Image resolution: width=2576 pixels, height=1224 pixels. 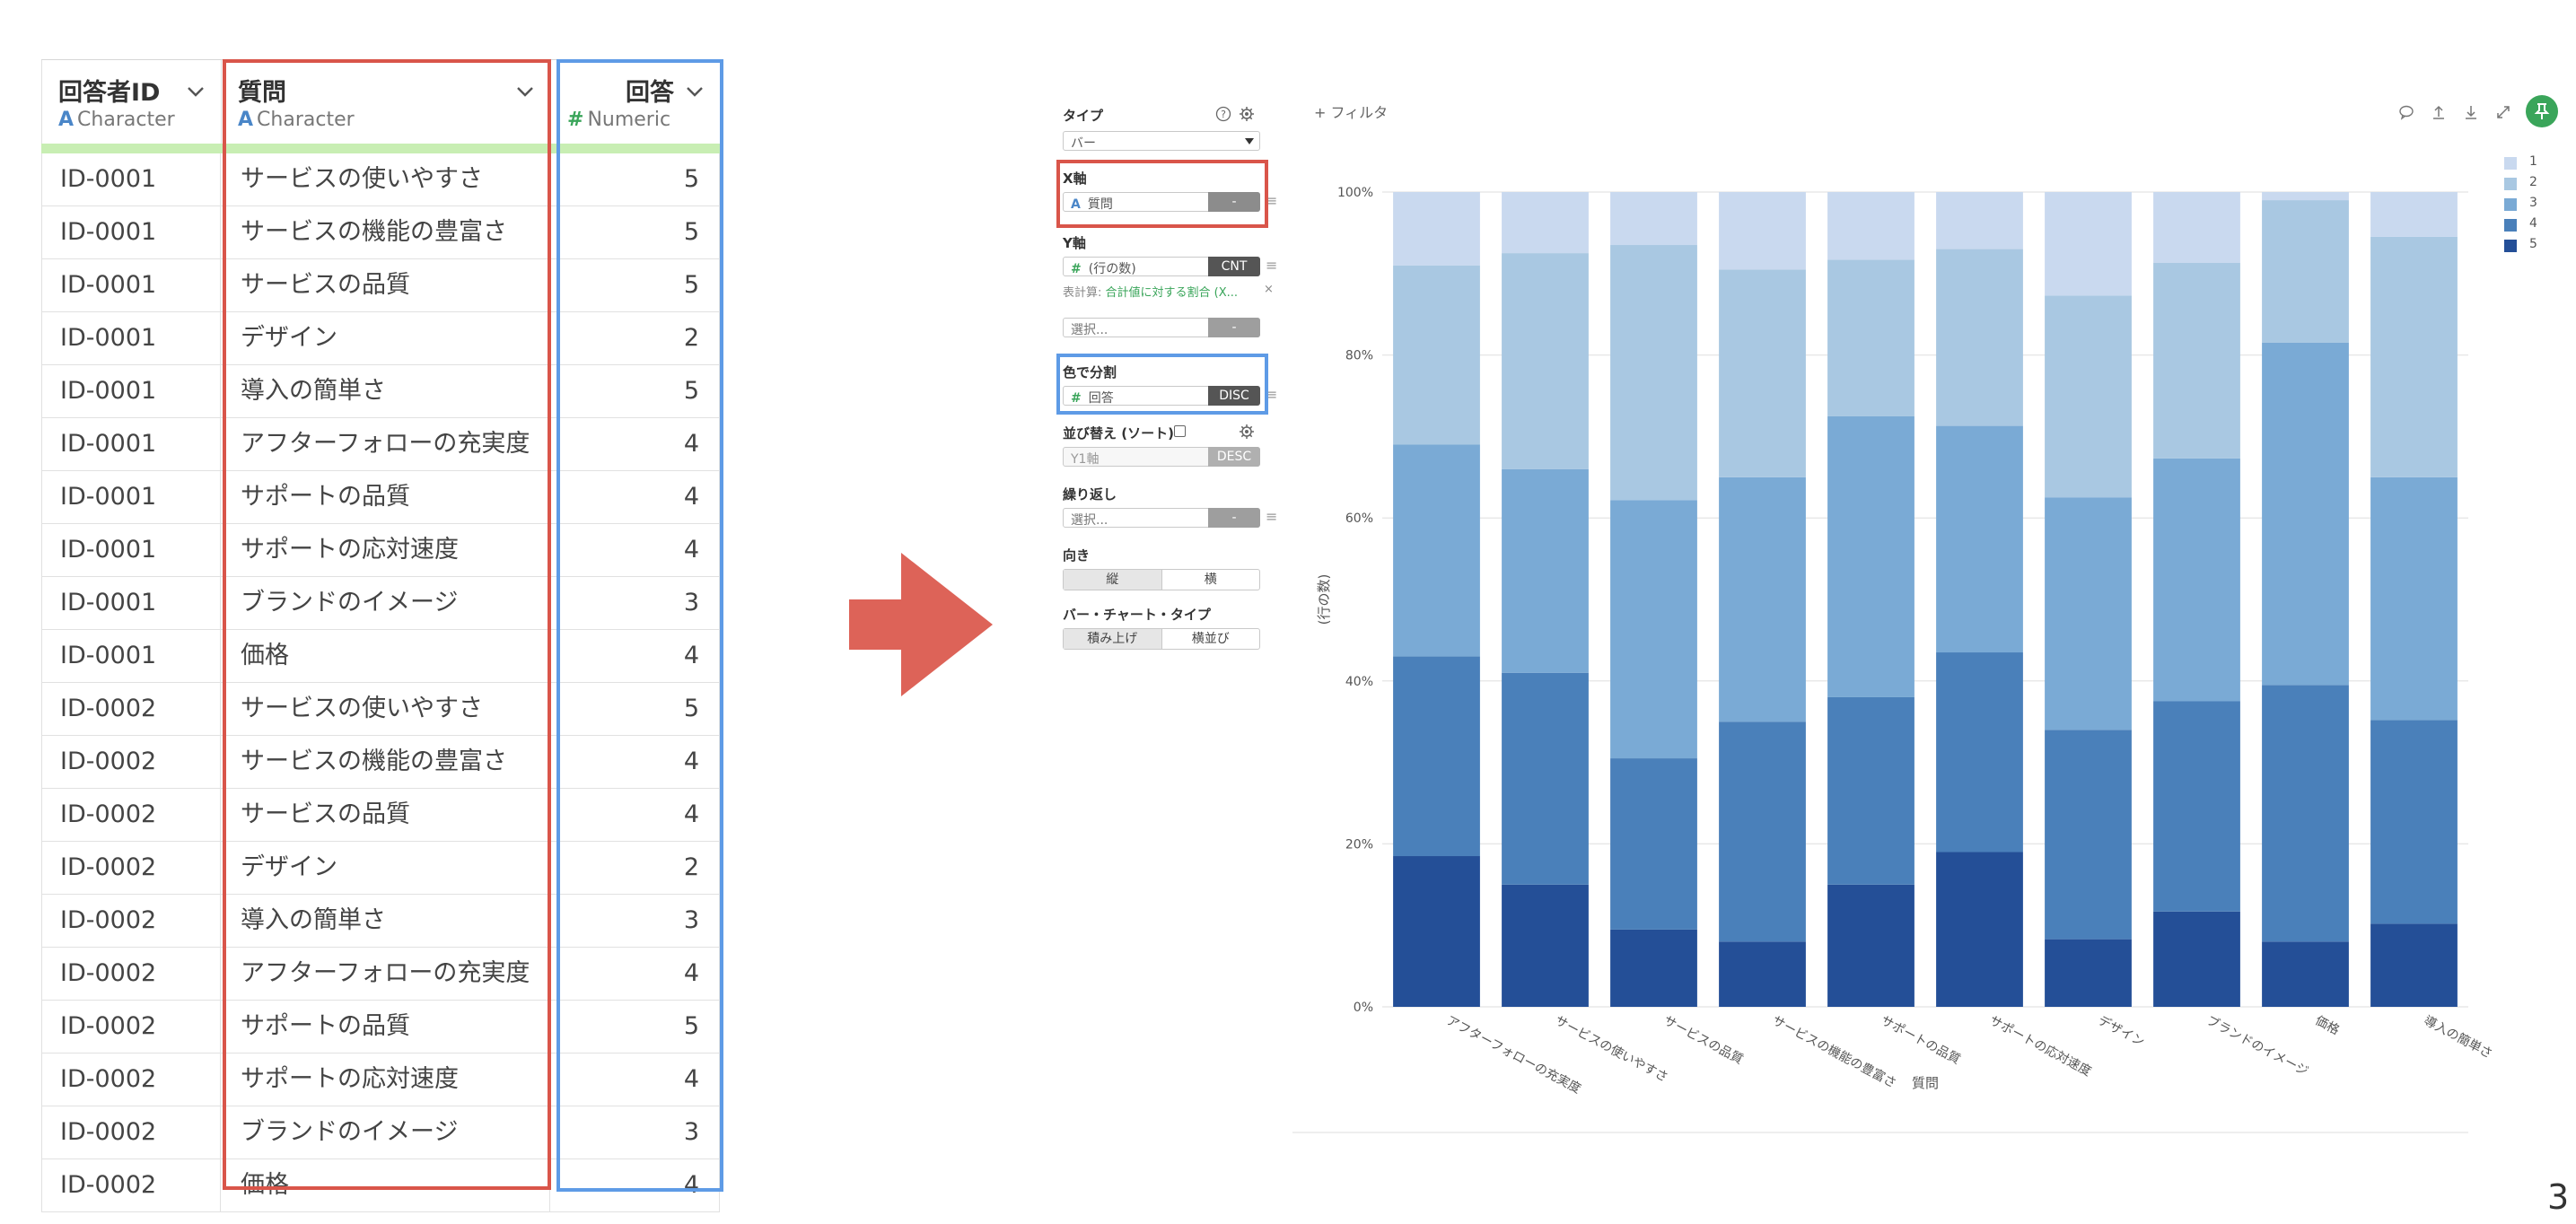 What do you see at coordinates (1161, 202) in the screenshot?
I see `x-axis-field: A 質問 -` at bounding box center [1161, 202].